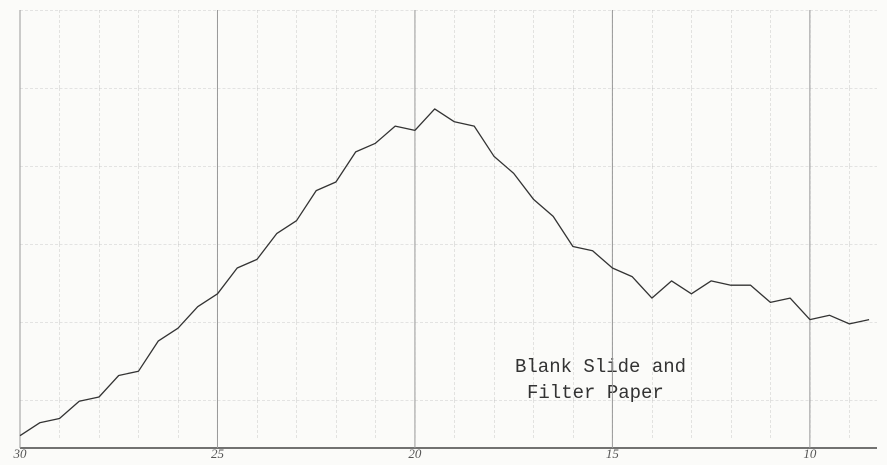 The image size is (887, 465). I want to click on x-tick-label: 25, so click(218, 453).